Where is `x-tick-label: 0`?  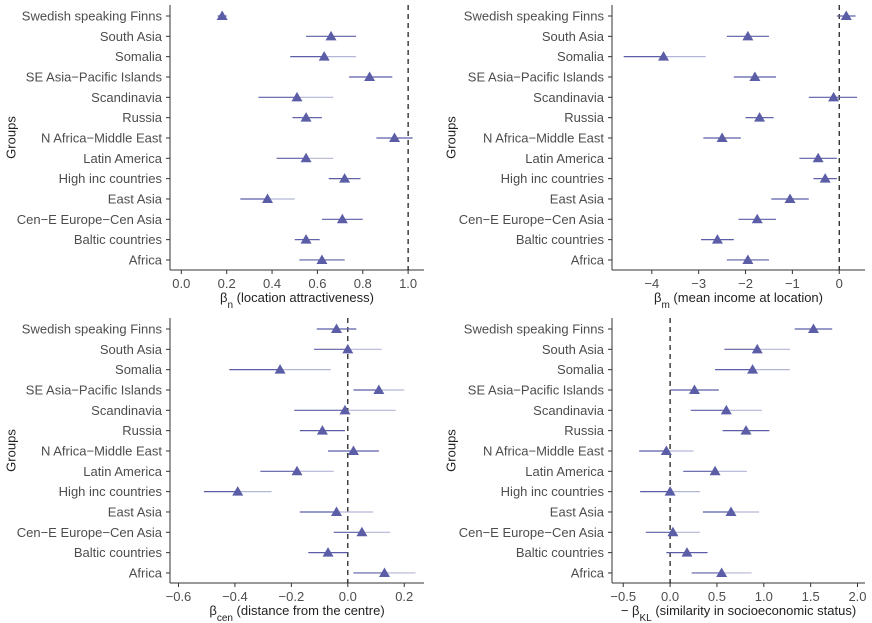
x-tick-label: 0 is located at coordinates (839, 283).